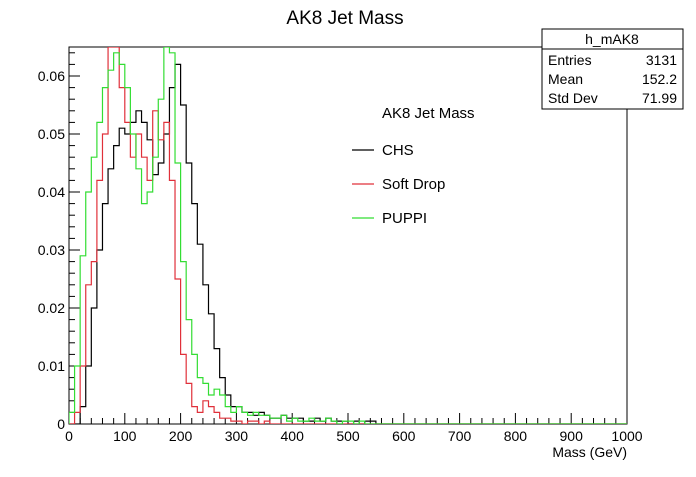  I want to click on x-tick-label: 300, so click(237, 436).